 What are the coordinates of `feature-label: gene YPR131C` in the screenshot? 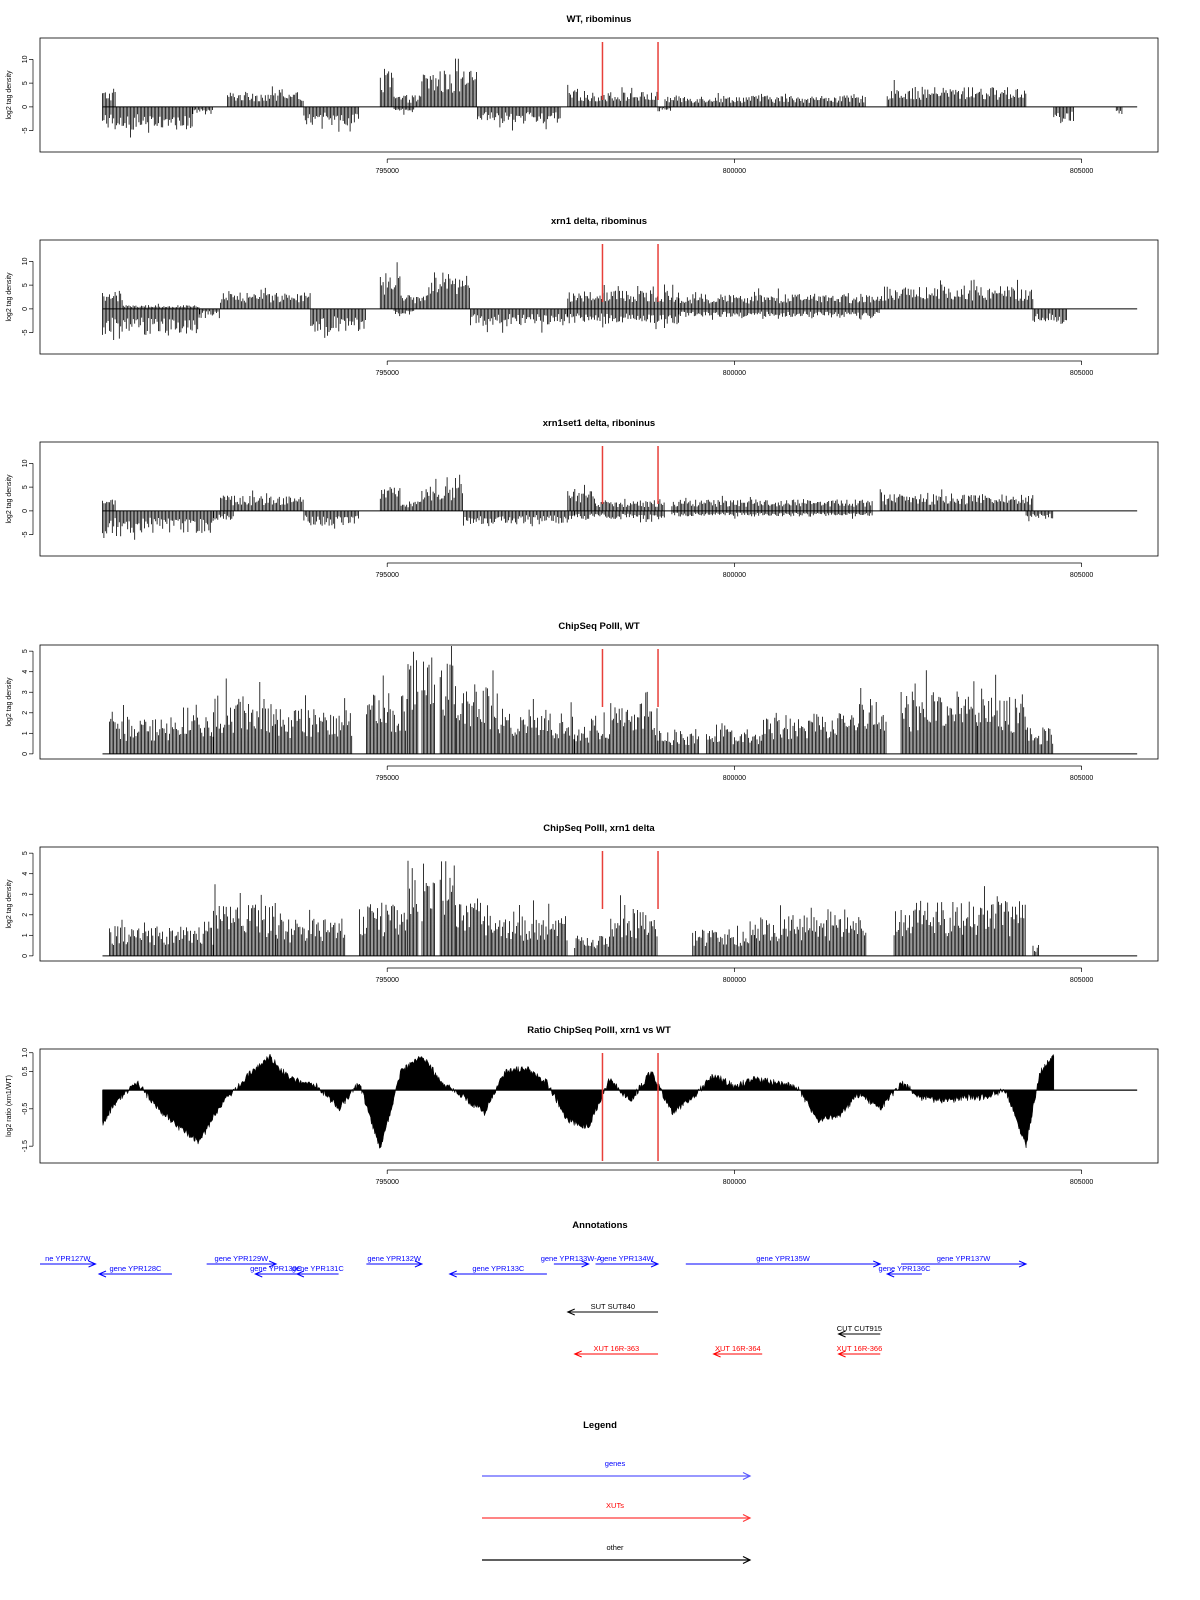 It's located at (318, 1268).